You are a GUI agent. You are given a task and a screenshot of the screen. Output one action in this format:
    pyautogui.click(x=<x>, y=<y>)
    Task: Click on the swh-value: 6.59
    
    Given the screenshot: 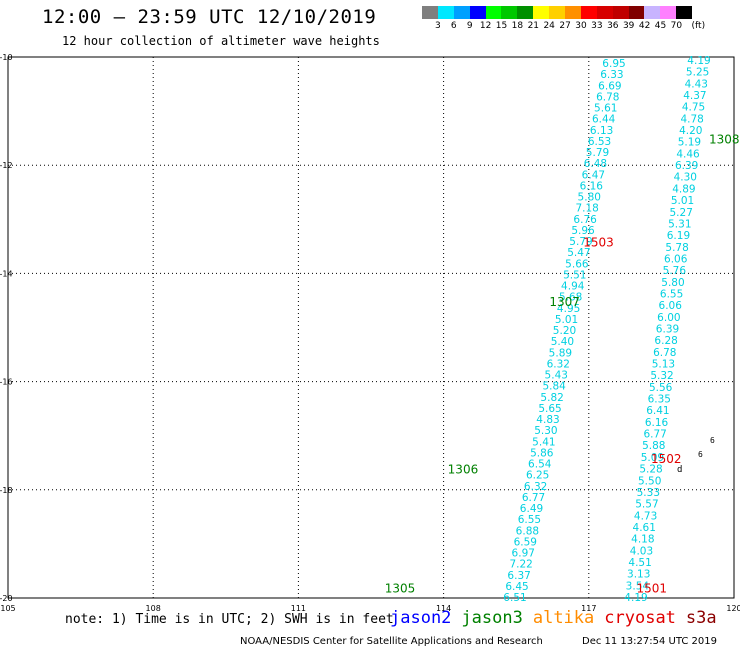 What is the action you would take?
    pyautogui.click(x=525, y=542)
    